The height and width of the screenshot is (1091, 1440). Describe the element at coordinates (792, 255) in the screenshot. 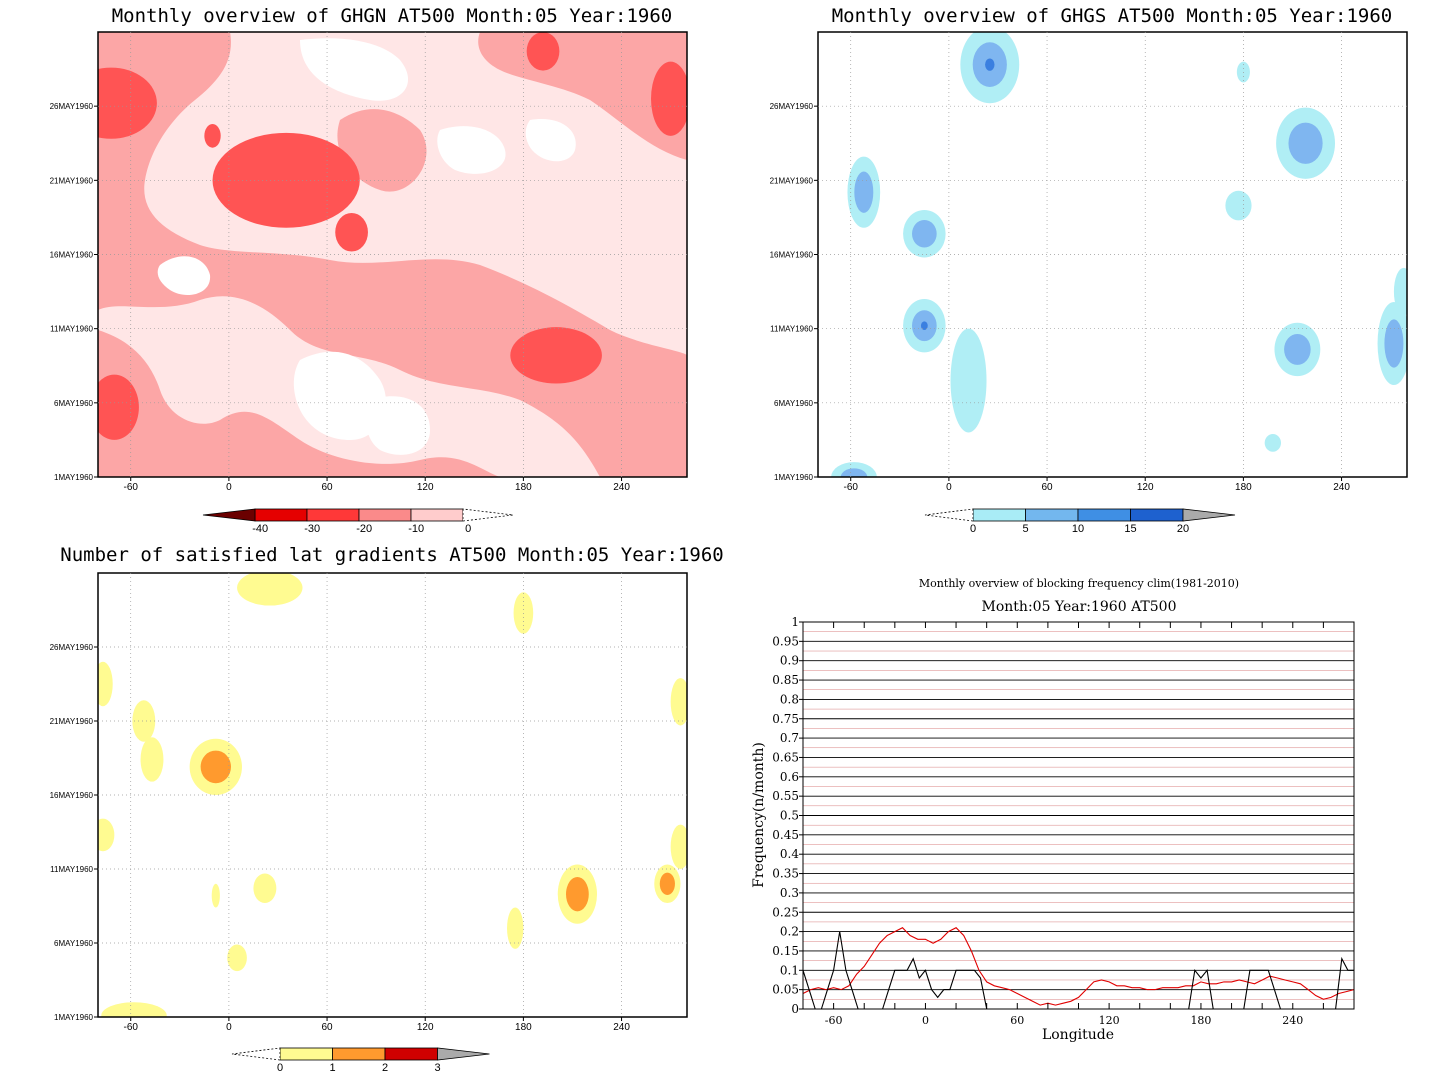

I see `y-tick-label: 16MAY1960` at that location.